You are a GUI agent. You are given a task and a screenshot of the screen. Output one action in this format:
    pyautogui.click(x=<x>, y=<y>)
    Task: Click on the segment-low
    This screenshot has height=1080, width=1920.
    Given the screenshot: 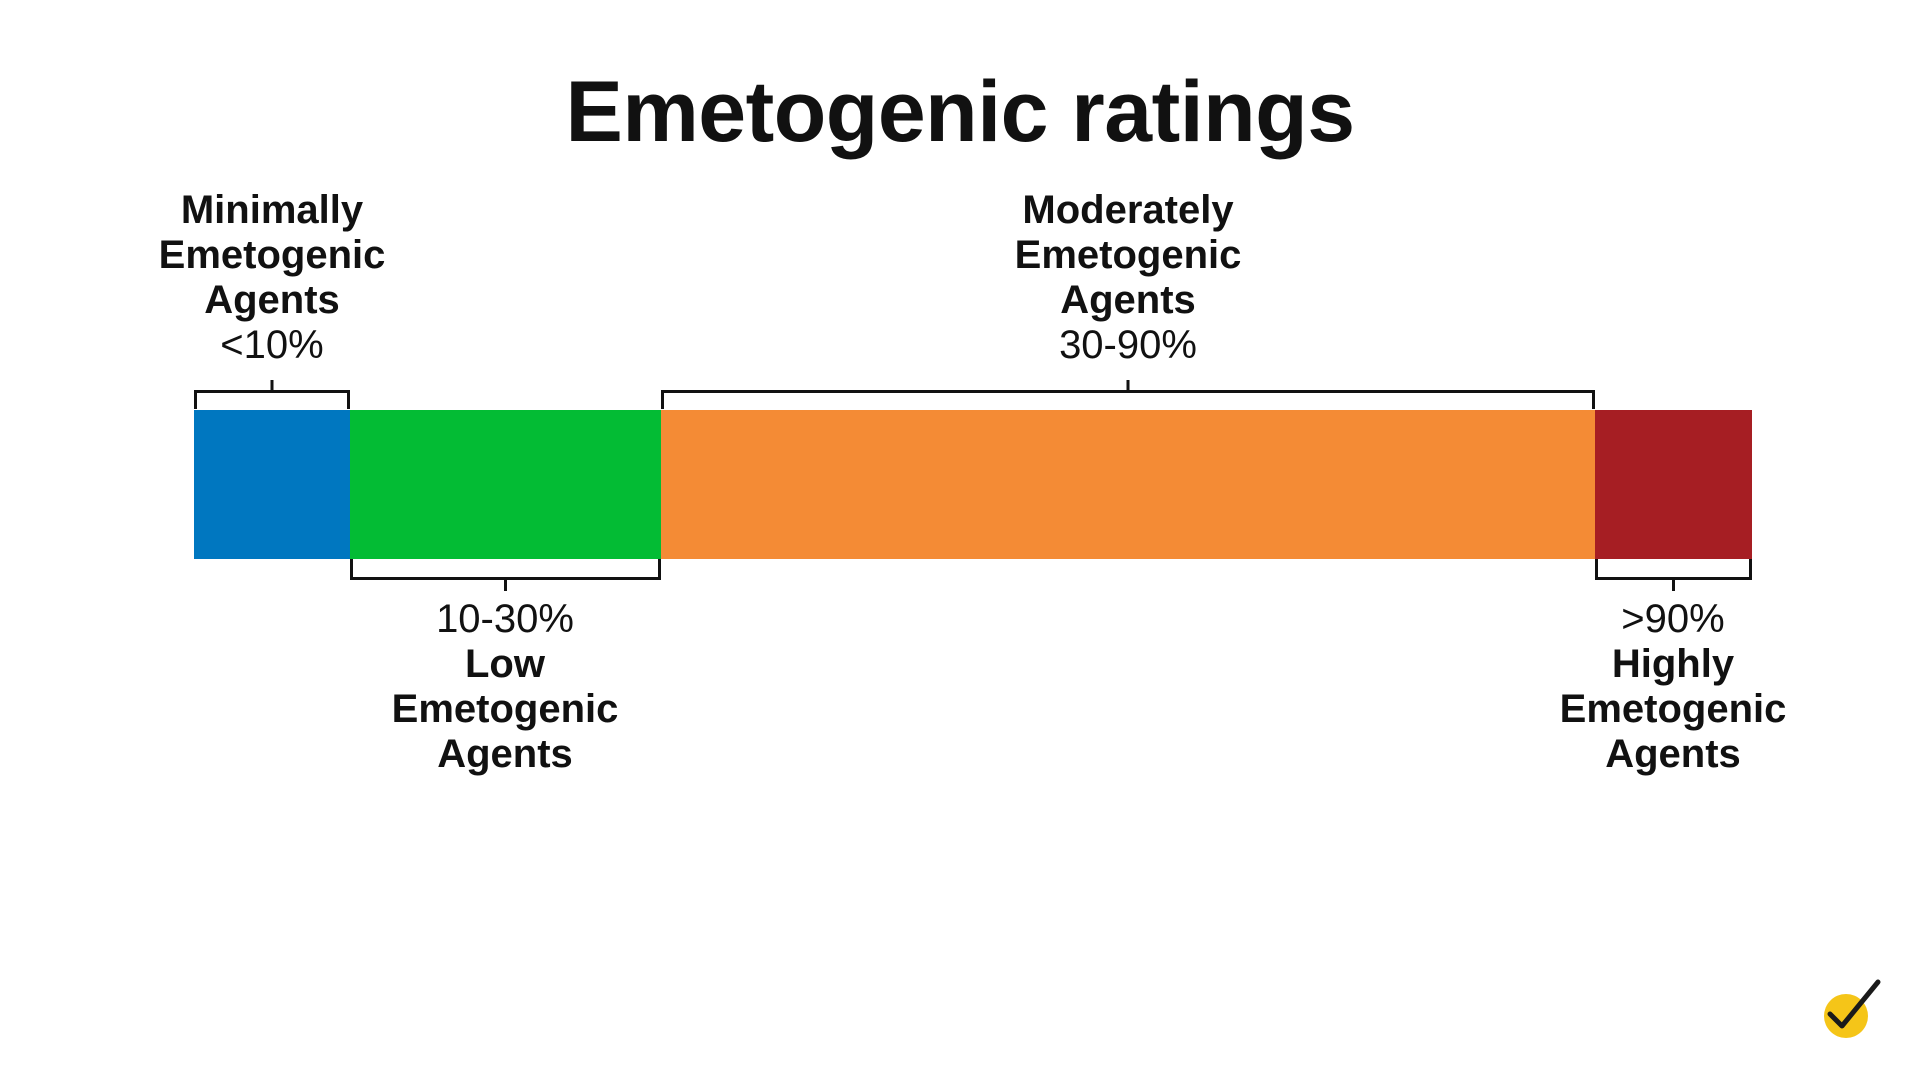 What is the action you would take?
    pyautogui.click(x=505, y=484)
    